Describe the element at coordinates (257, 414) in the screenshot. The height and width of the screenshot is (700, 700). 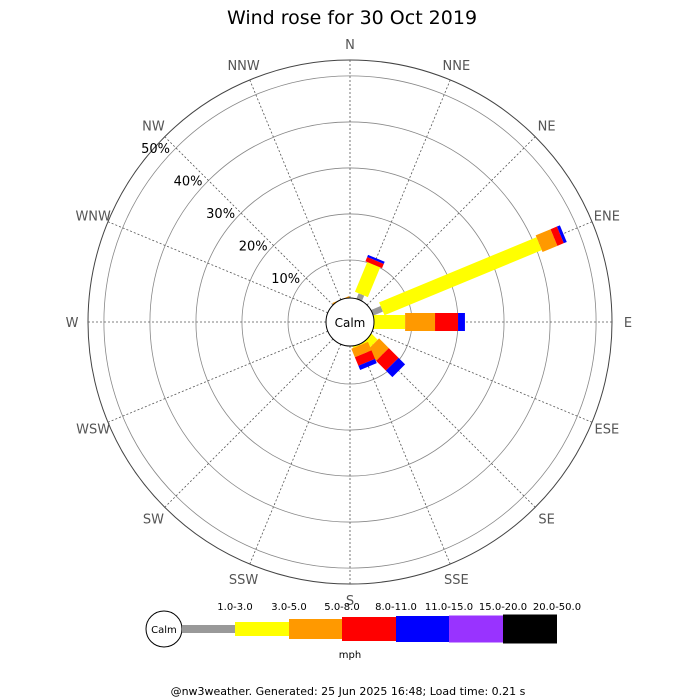
I see `spoke-sw` at that location.